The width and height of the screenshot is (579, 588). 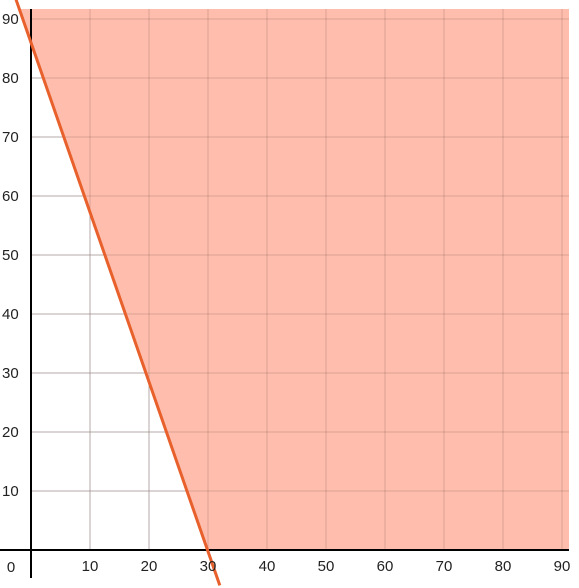 What do you see at coordinates (10, 373) in the screenshot?
I see `y-tick-label-30: 30` at bounding box center [10, 373].